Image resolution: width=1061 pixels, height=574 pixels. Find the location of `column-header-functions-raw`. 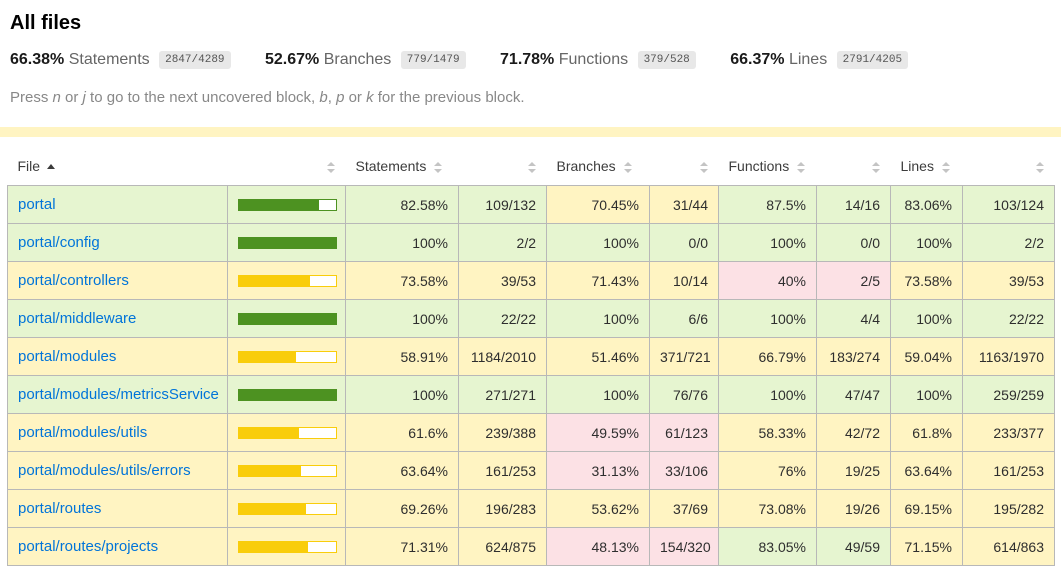

column-header-functions-raw is located at coordinates (854, 166).